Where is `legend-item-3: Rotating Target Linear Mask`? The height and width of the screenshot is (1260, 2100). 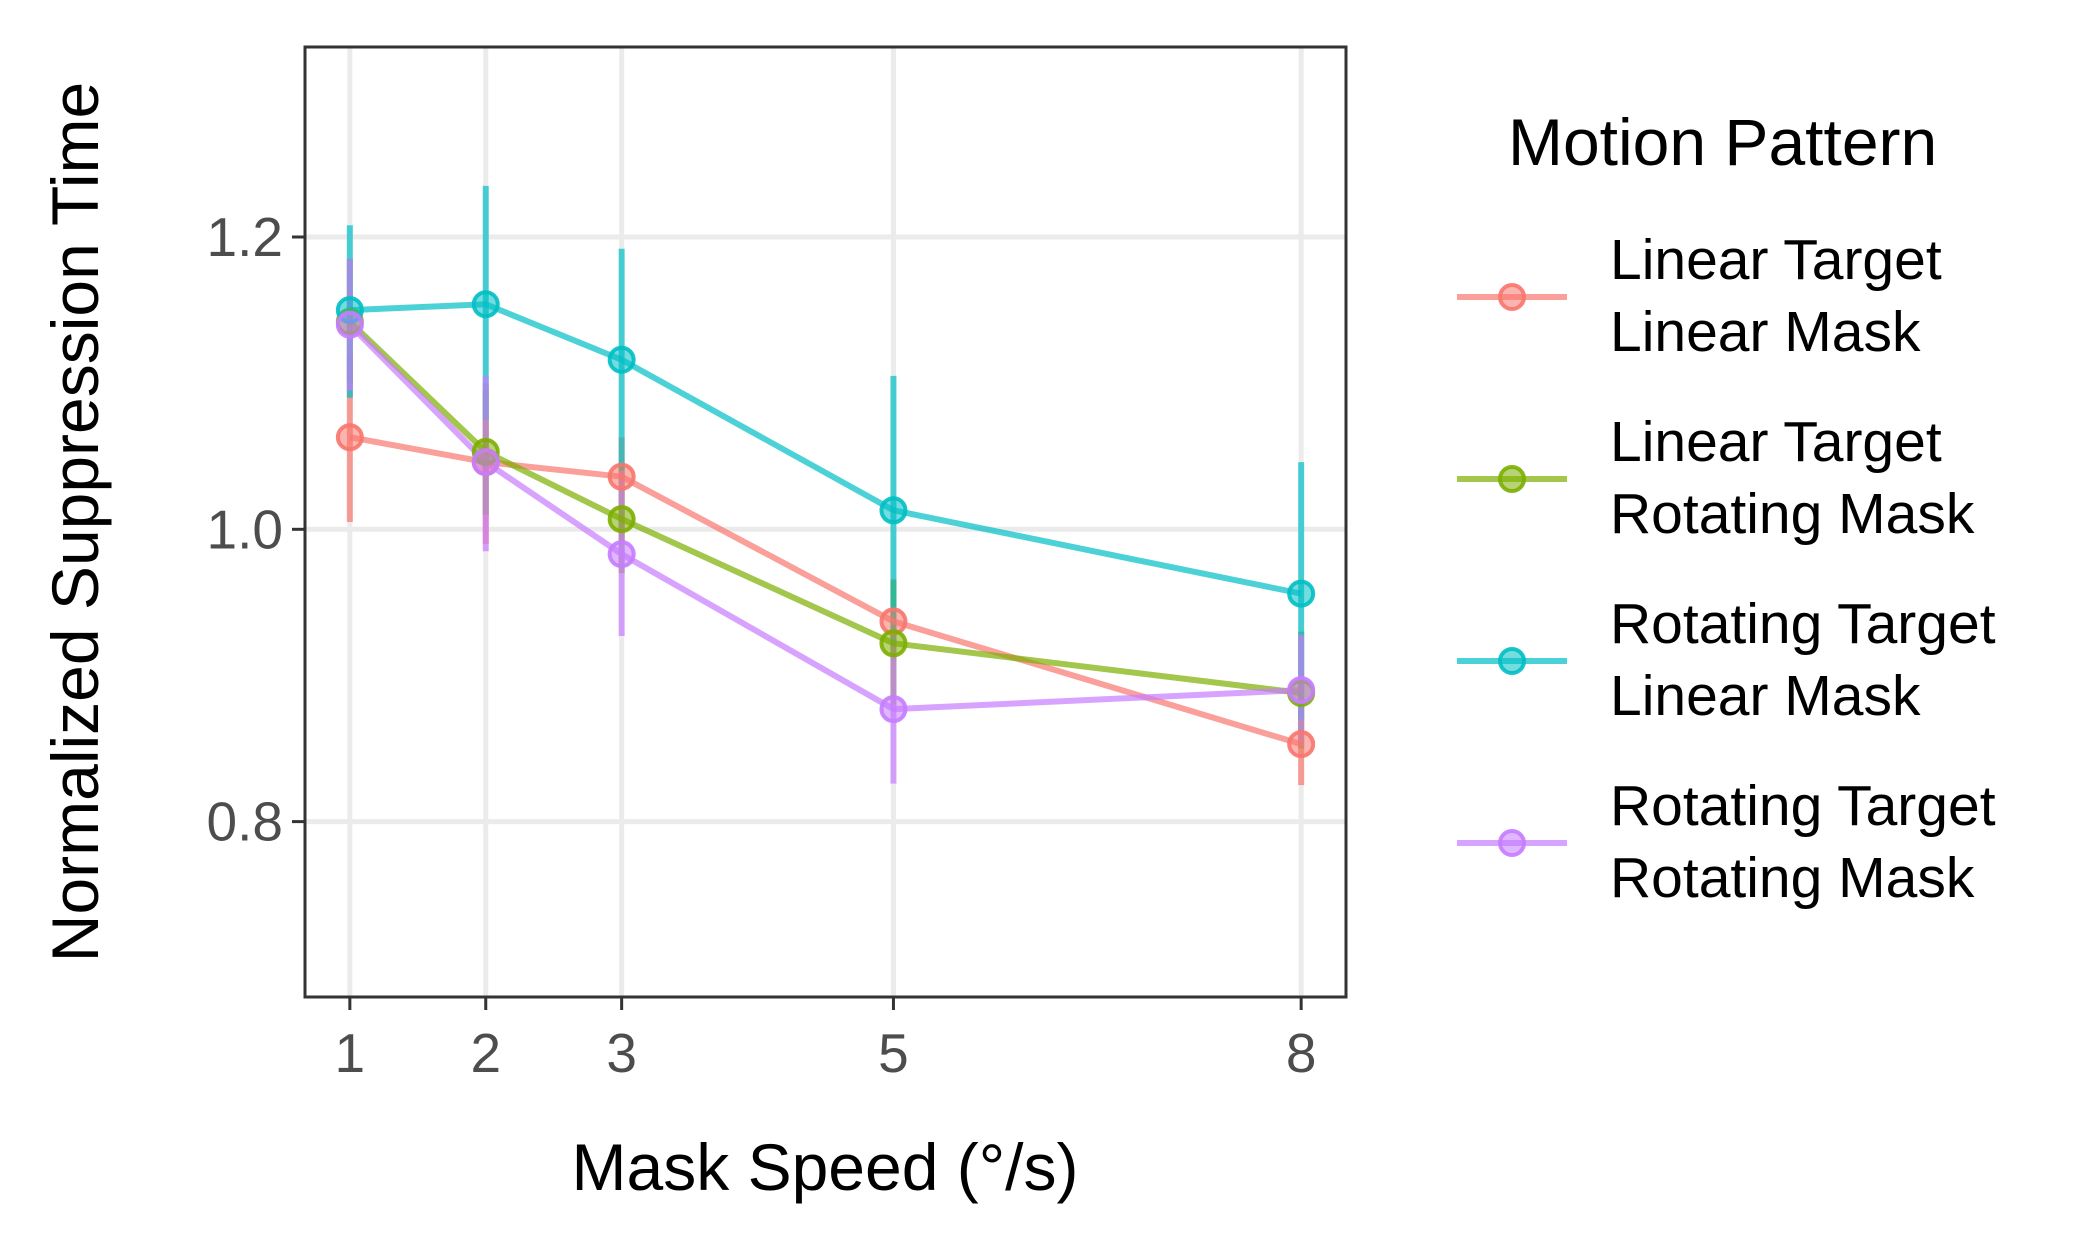 legend-item-3: Rotating Target Linear Mask is located at coordinates (1726, 660).